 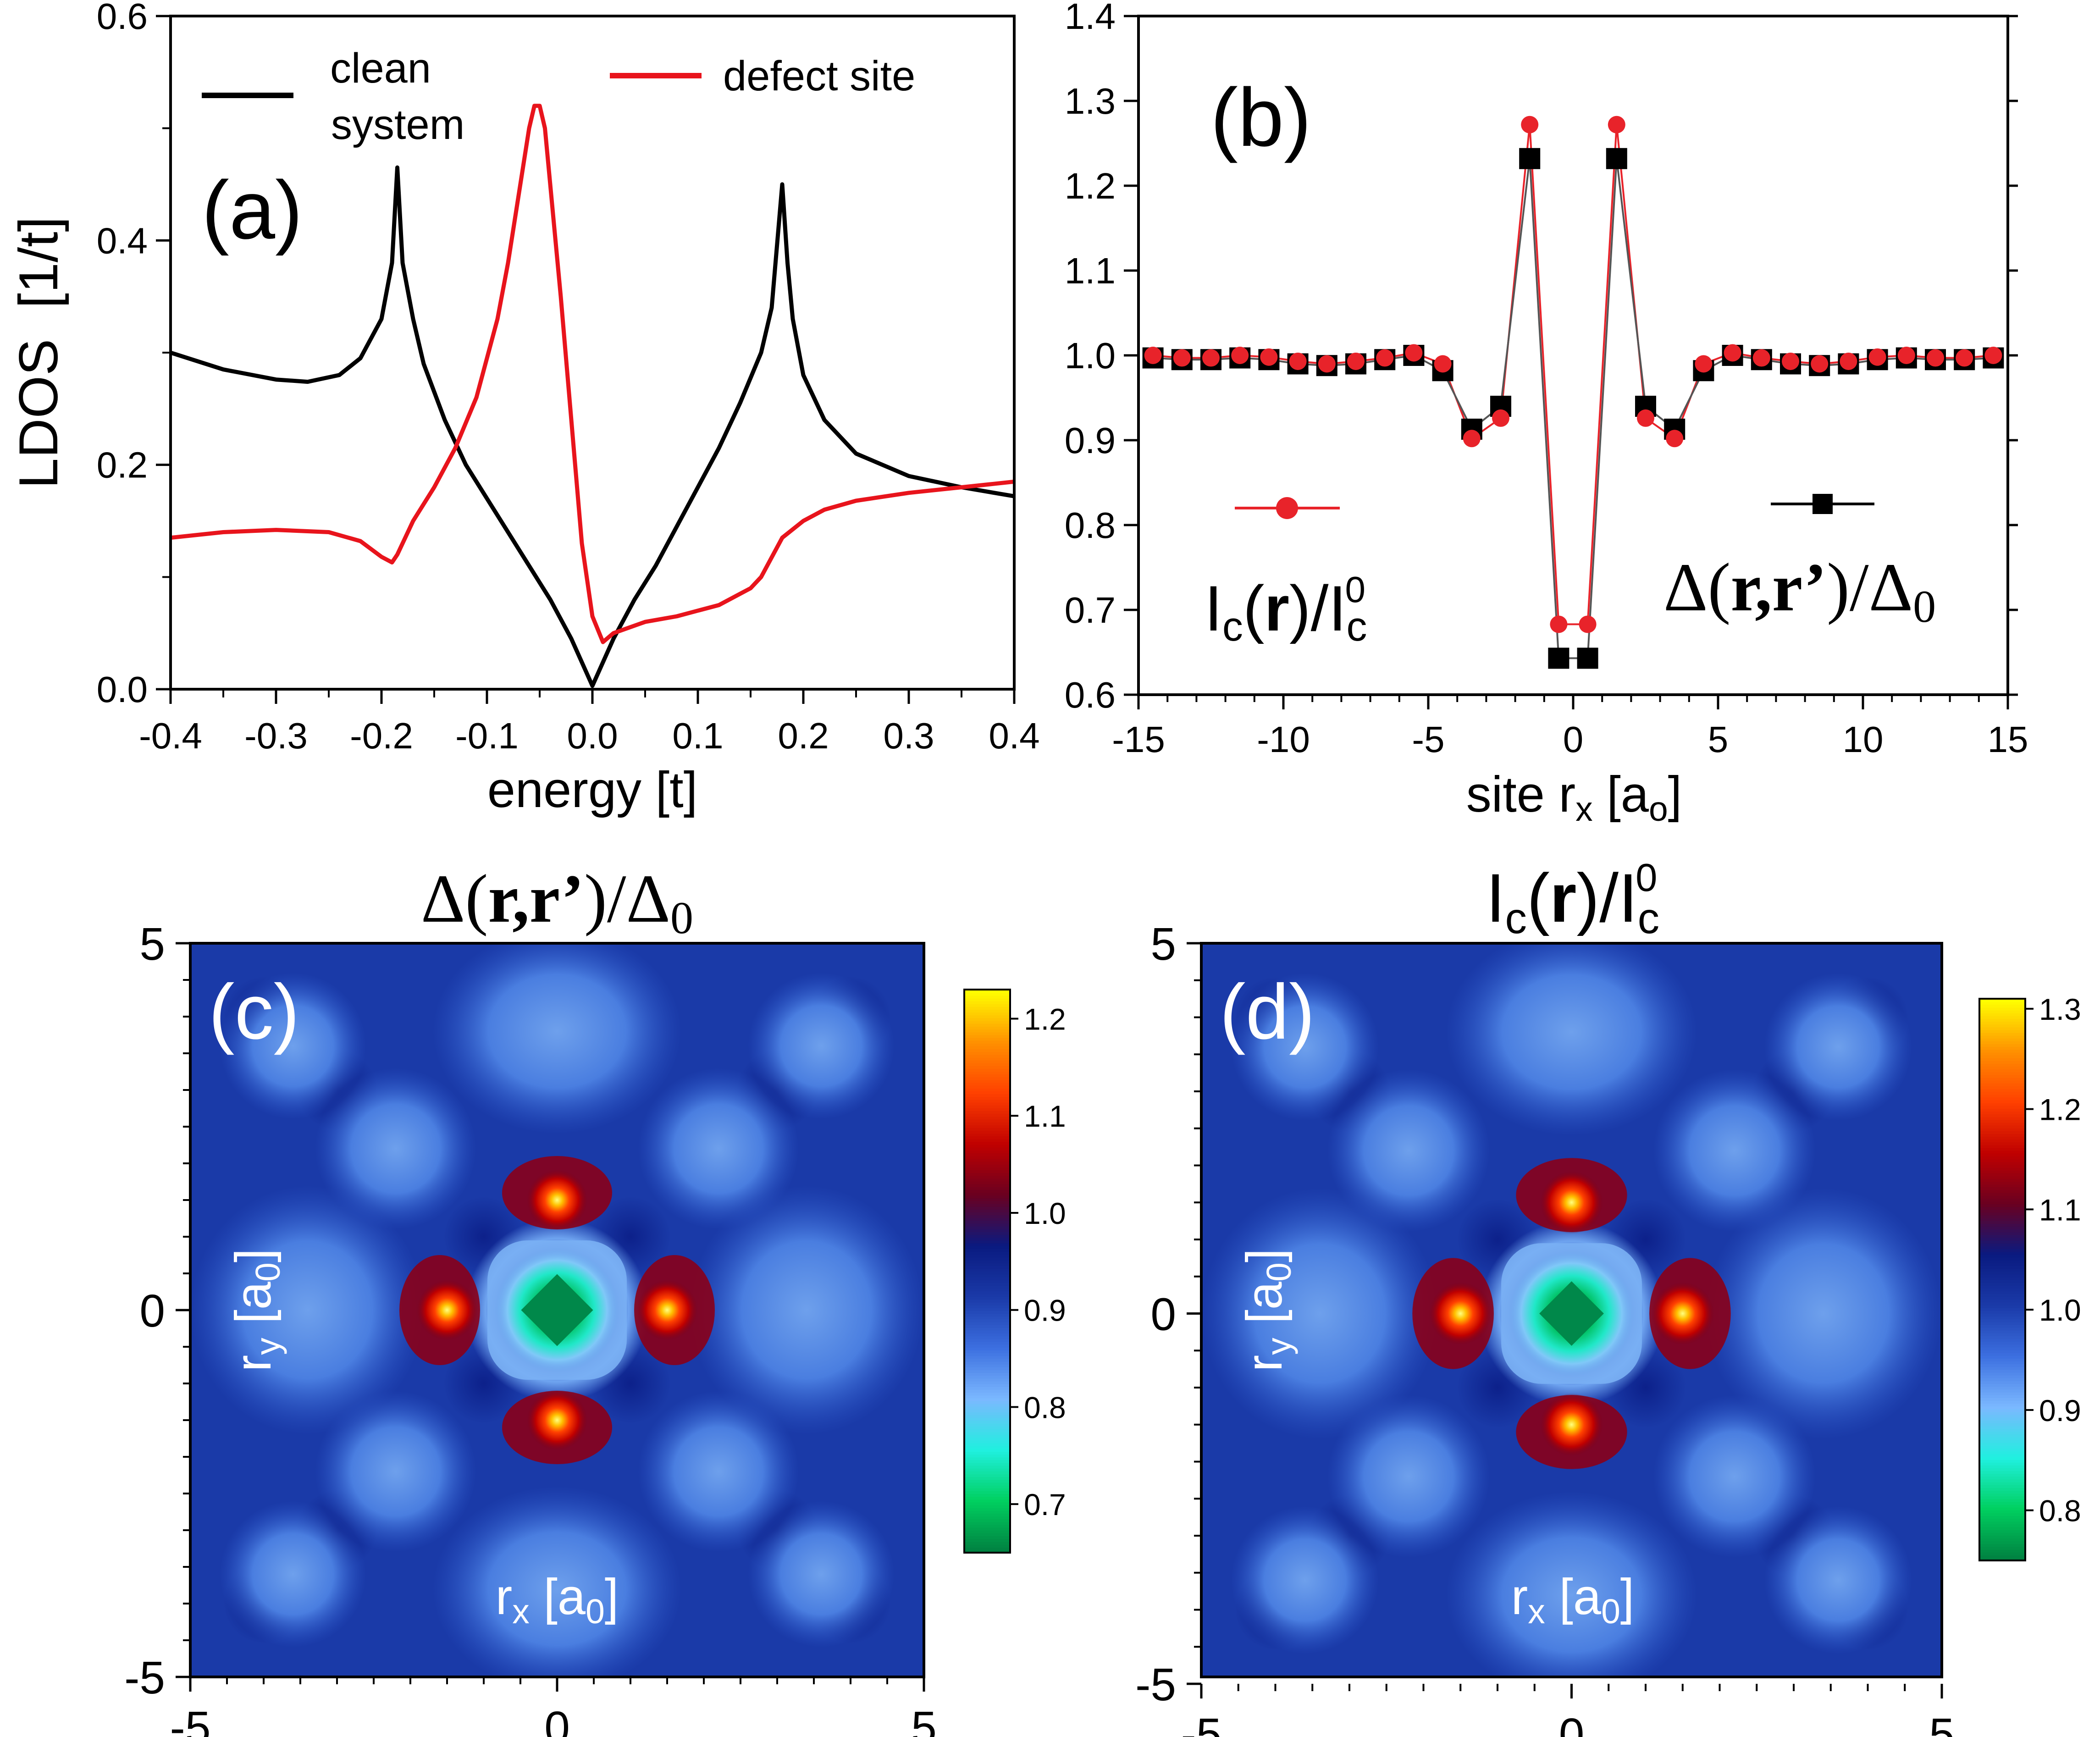 What do you see at coordinates (2060, 1310) in the screenshot?
I see `colorbar-tick-label: 1.0` at bounding box center [2060, 1310].